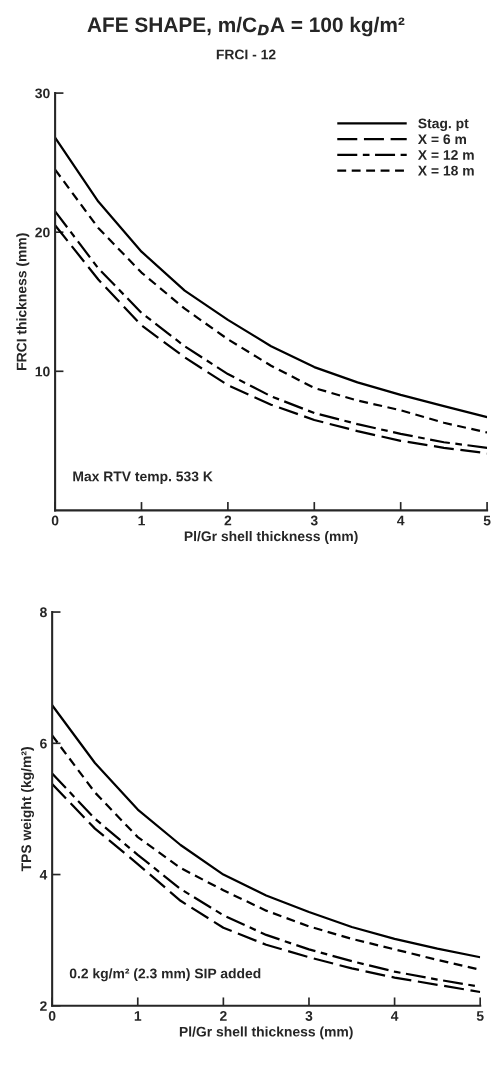  What do you see at coordinates (445, 154) in the screenshot?
I see `legend-label: X = 12 m` at bounding box center [445, 154].